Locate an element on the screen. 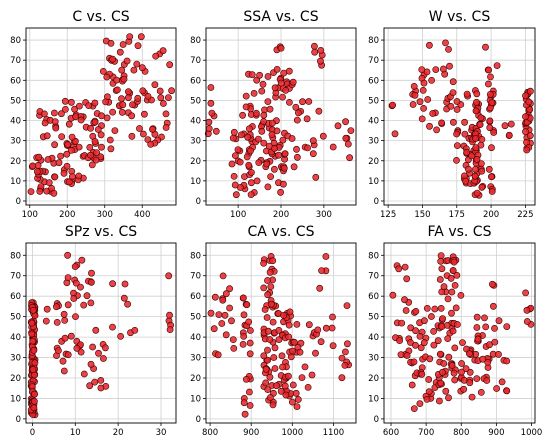 The width and height of the screenshot is (550, 445). x-tick-label: 1000 is located at coordinates (532, 433).